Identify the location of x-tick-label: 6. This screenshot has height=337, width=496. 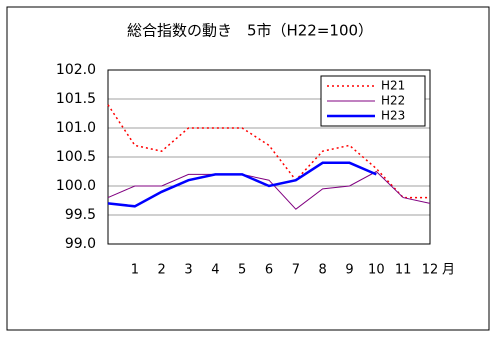
(269, 270).